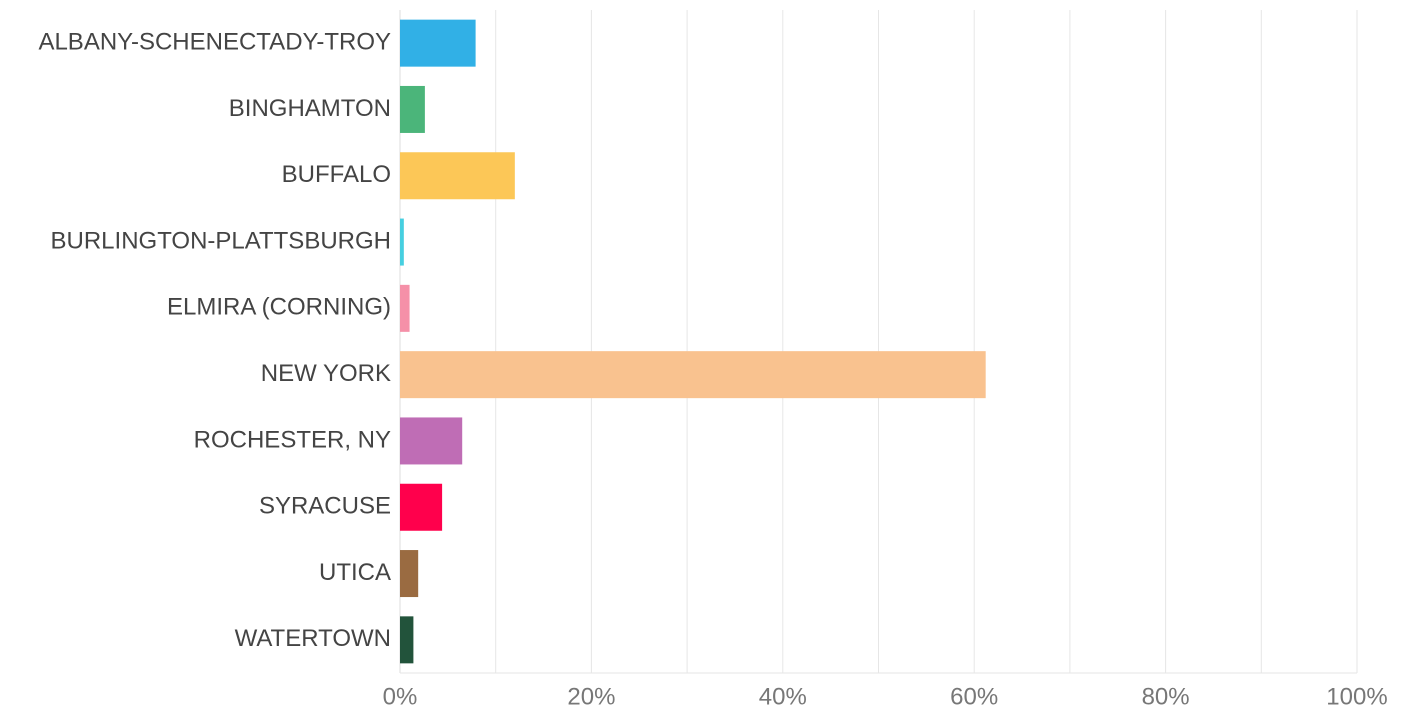  I want to click on x-tick-label: 40%, so click(783, 696).